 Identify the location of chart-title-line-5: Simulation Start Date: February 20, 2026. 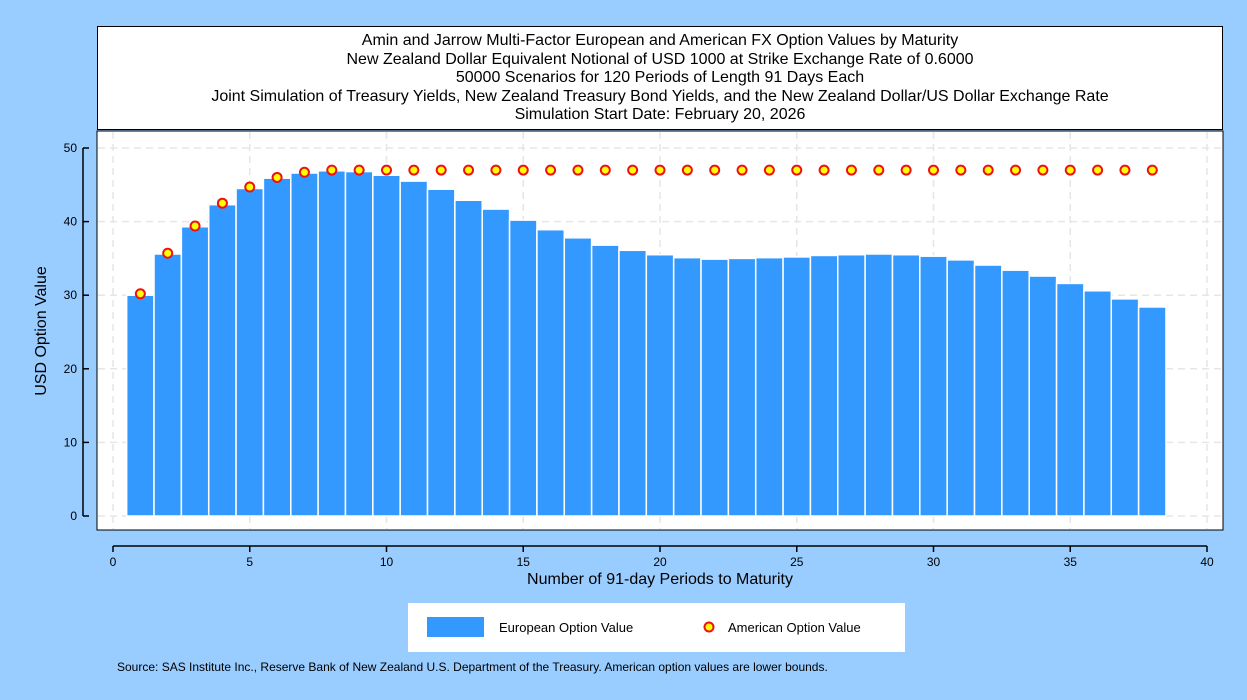
(660, 115).